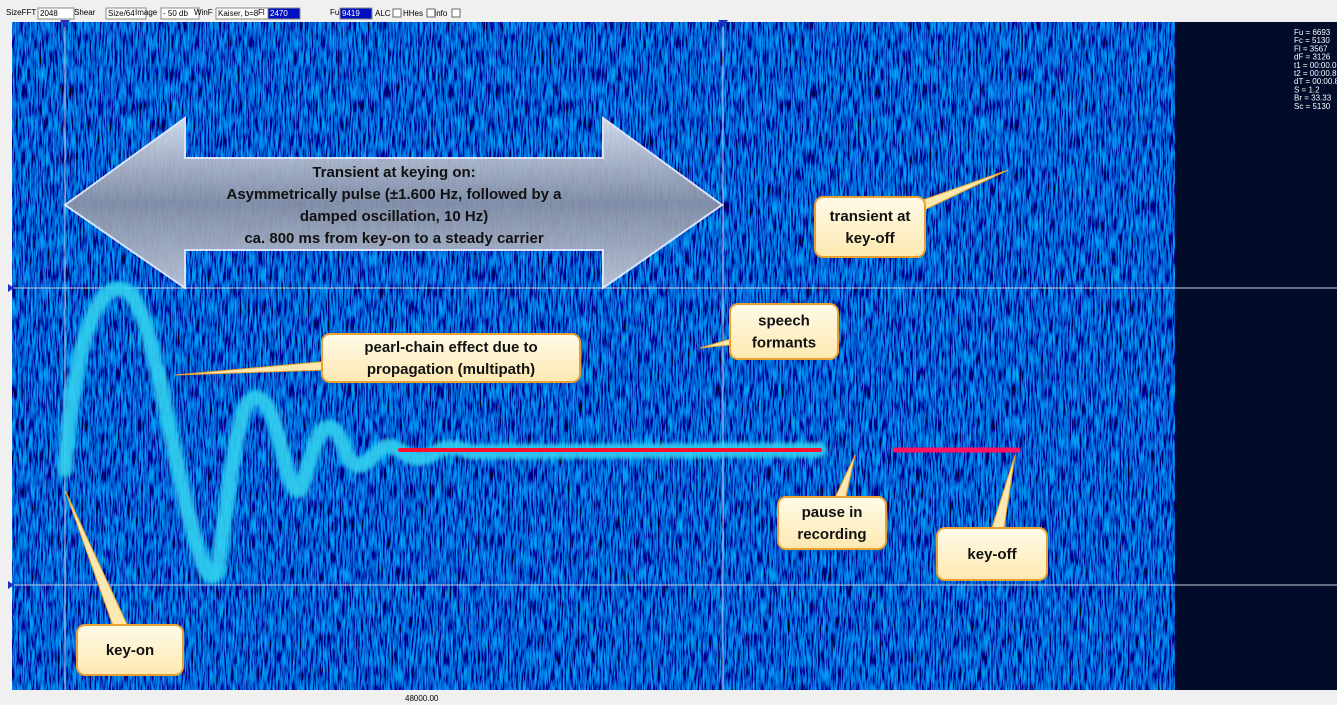 This screenshot has width=1337, height=705. Describe the element at coordinates (279, 13) in the screenshot. I see `toolbar-value: 2470` at that location.